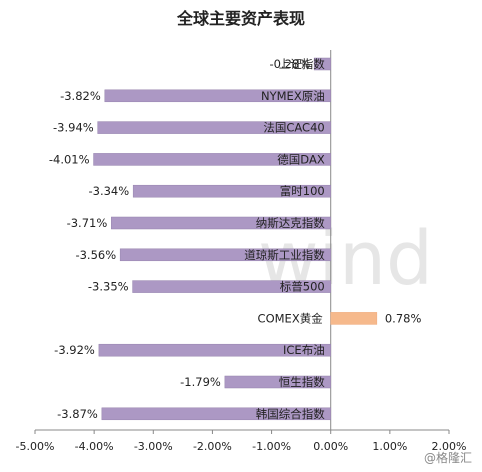 The image size is (482, 472). What do you see at coordinates (212, 446) in the screenshot?
I see `x-tick-label: -2.00%` at bounding box center [212, 446].